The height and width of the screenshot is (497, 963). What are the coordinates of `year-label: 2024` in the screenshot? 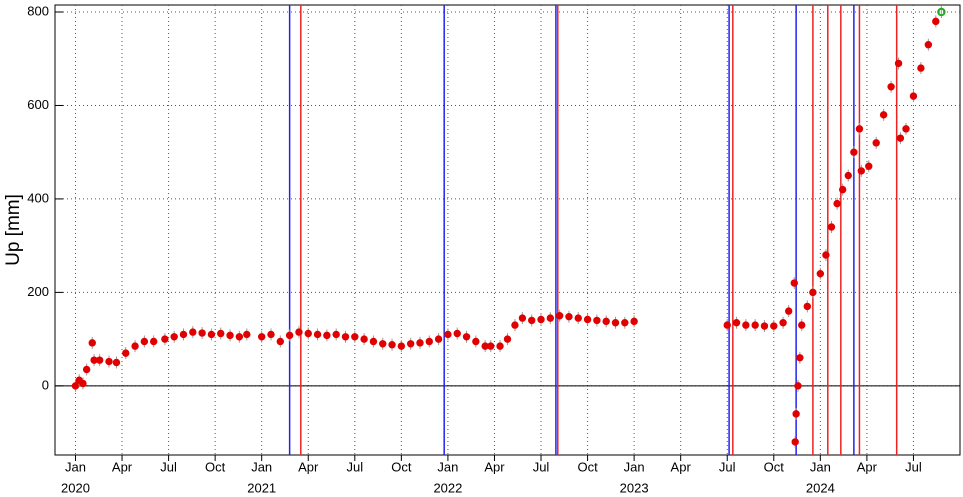 It's located at (820, 487).